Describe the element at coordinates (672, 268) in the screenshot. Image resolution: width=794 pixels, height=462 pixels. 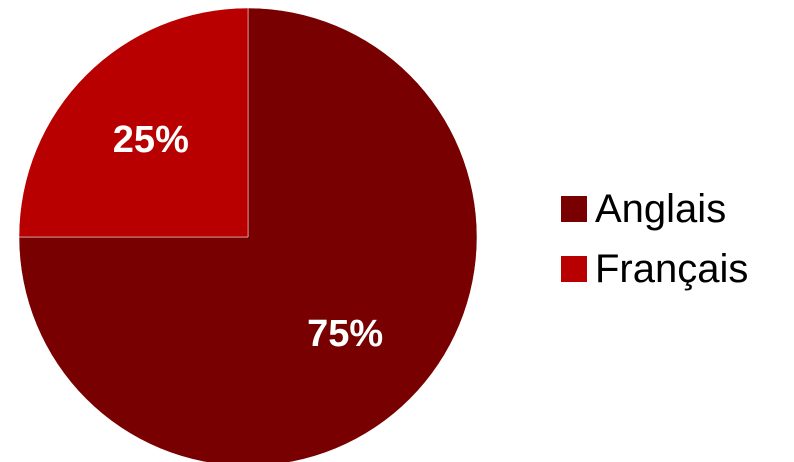
I see `legend-label-francais: Français` at that location.